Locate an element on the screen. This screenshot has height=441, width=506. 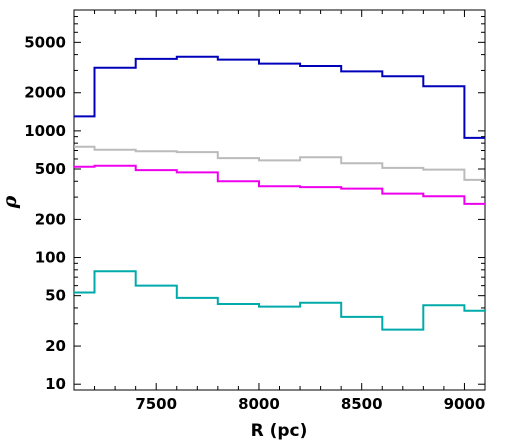
y-tick-label: 500 is located at coordinates (50, 169).